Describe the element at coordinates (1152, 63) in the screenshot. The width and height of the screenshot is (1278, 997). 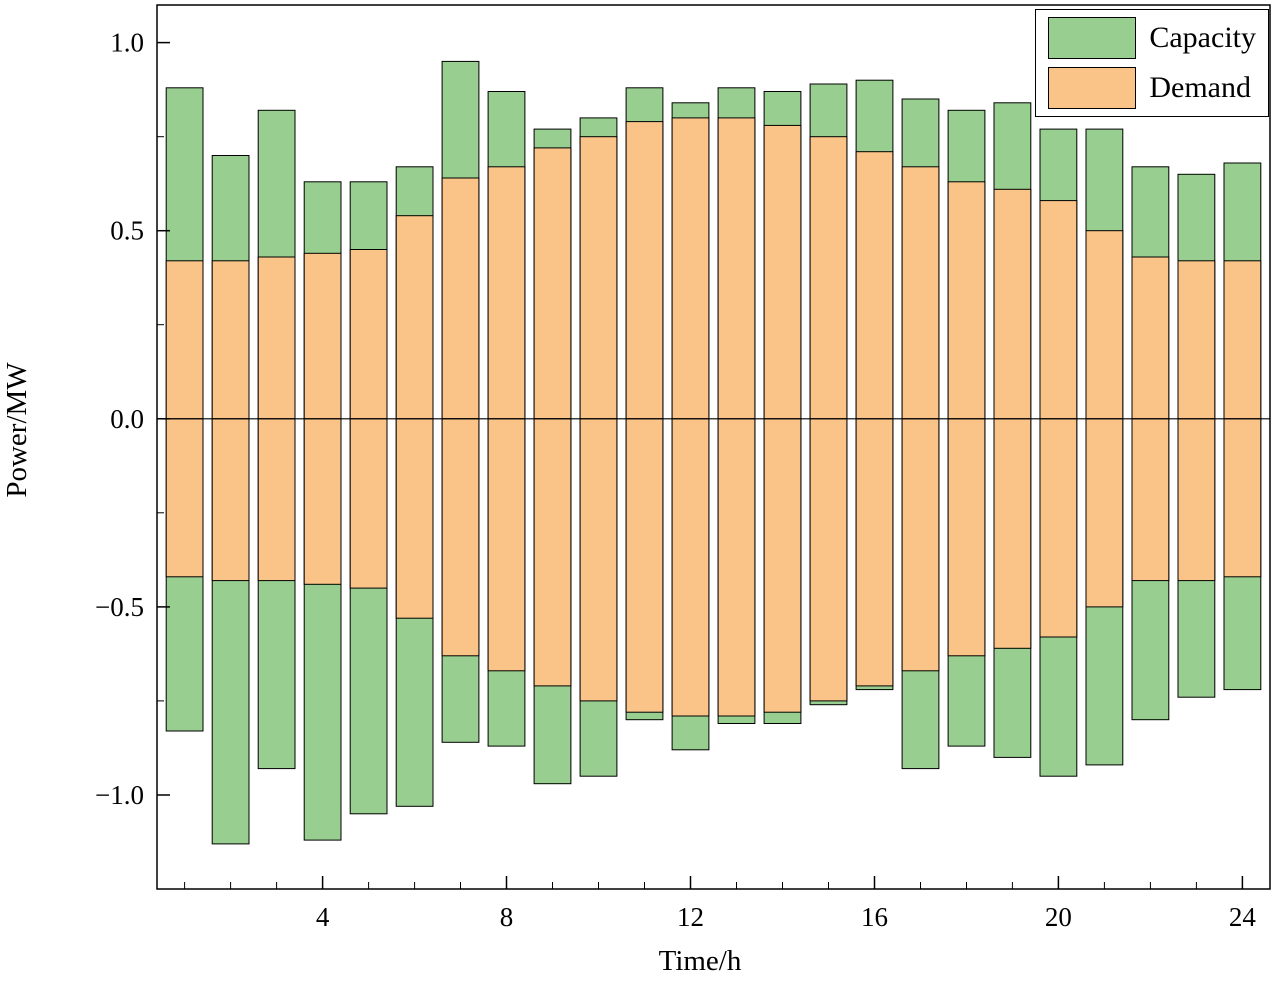
I see `legend: Capacity Demand` at that location.